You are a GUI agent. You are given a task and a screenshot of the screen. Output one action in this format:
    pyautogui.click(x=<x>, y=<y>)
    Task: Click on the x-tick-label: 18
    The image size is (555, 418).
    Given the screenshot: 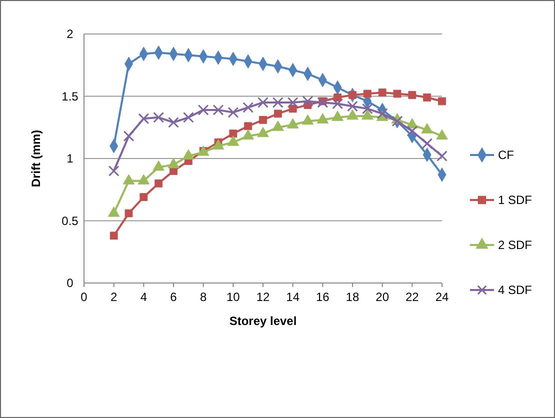 What is the action you would take?
    pyautogui.click(x=353, y=297)
    